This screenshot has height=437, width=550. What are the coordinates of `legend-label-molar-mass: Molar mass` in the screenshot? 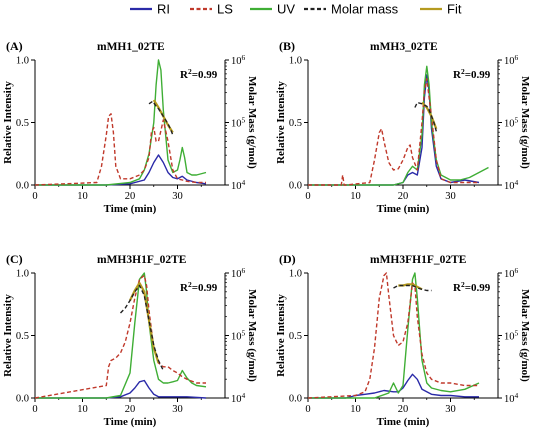 It's located at (365, 9).